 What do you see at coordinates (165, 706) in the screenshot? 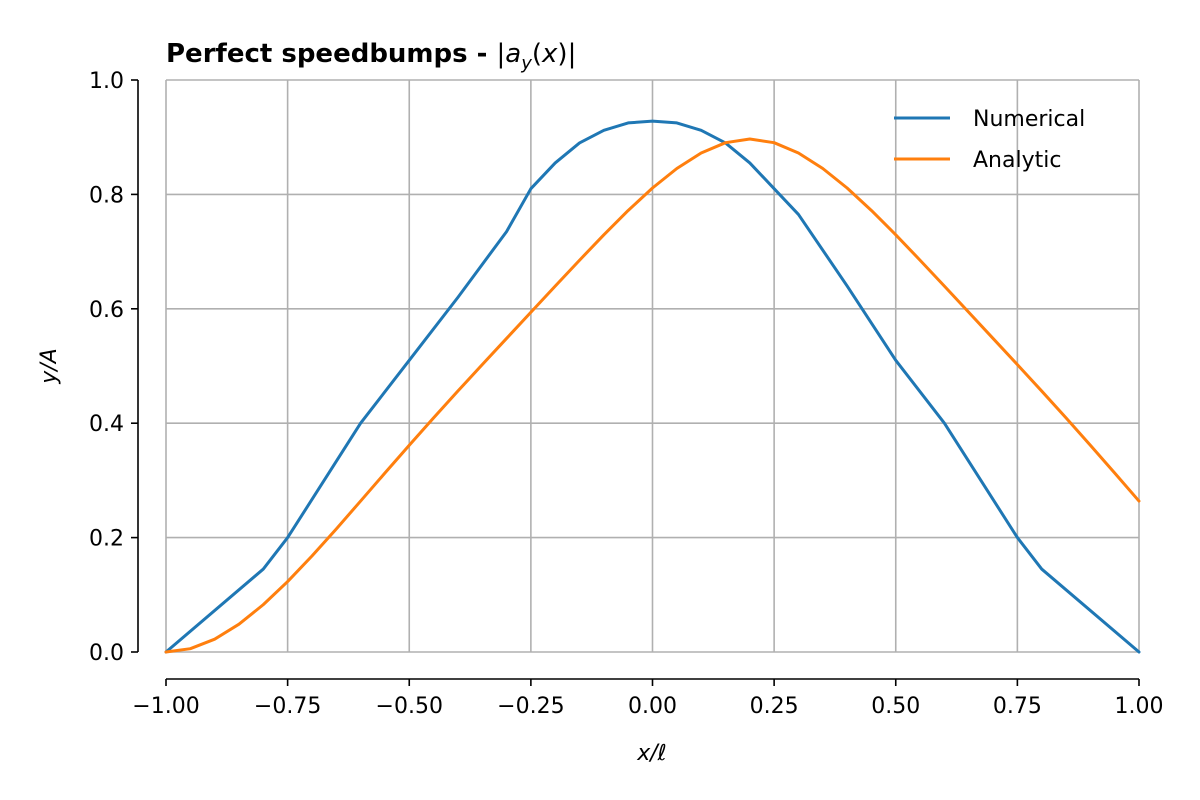
I see `x-tick-label-0: −1.00` at bounding box center [165, 706].